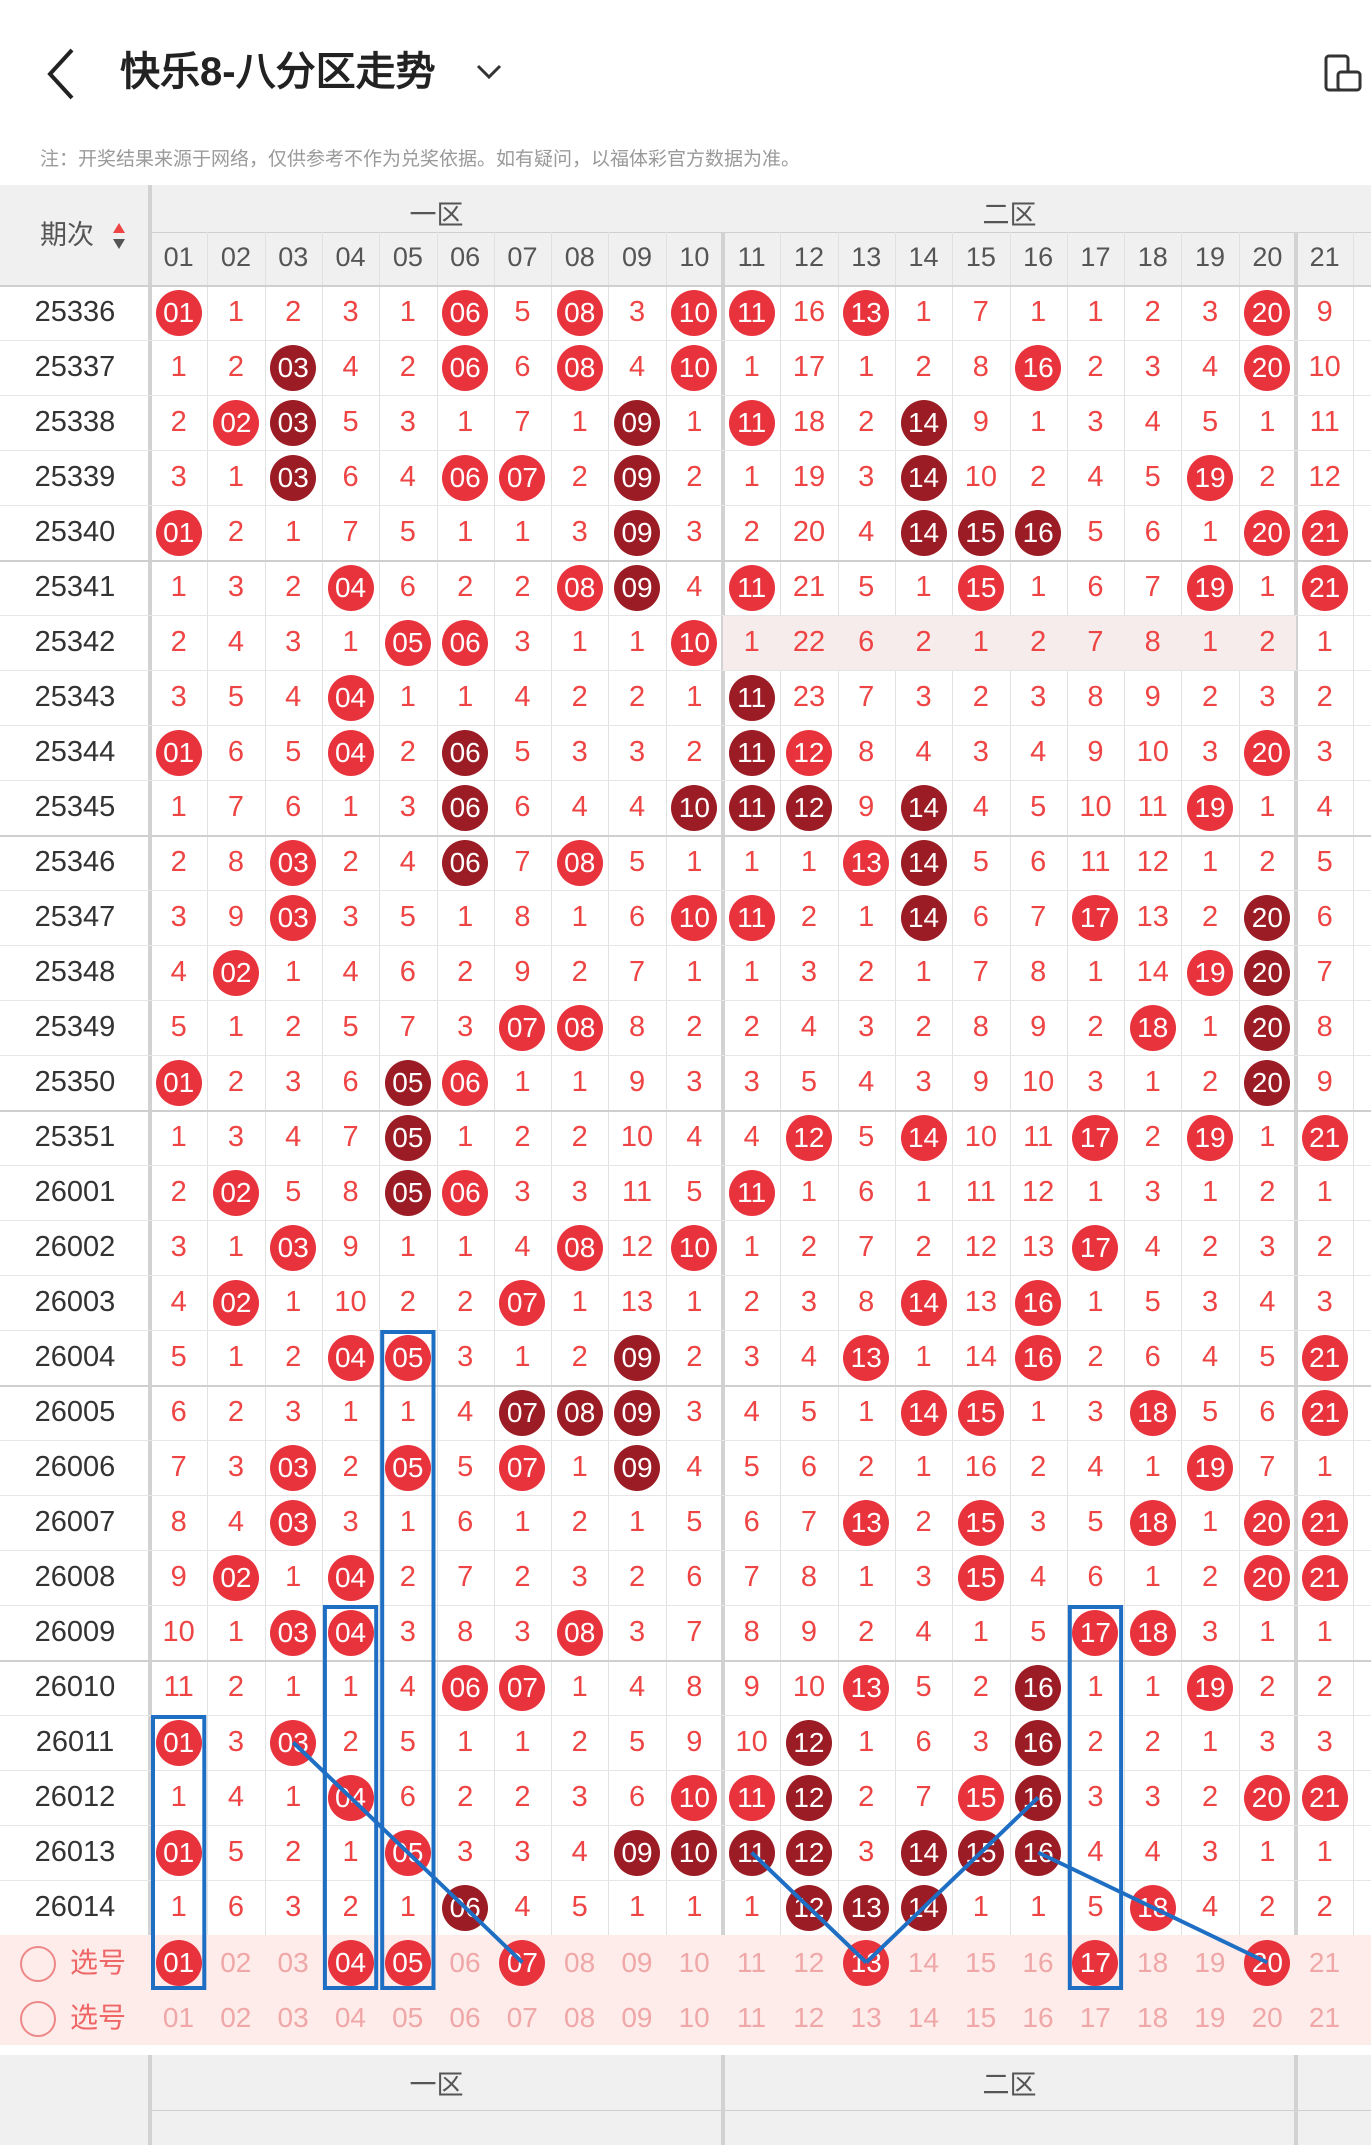 This screenshot has width=1371, height=2145. What do you see at coordinates (62, 74) in the screenshot?
I see `back-arrow-icon` at bounding box center [62, 74].